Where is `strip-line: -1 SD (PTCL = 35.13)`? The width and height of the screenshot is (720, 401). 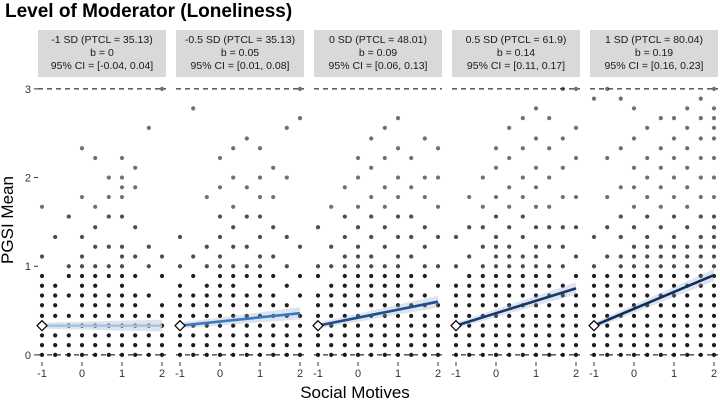
strip-line: -1 SD (PTCL = 35.13) is located at coordinates (101, 40).